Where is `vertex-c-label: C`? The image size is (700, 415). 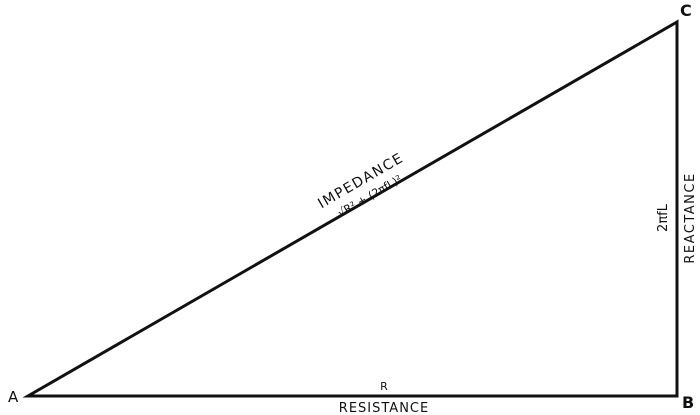 vertex-c-label: C is located at coordinates (686, 10).